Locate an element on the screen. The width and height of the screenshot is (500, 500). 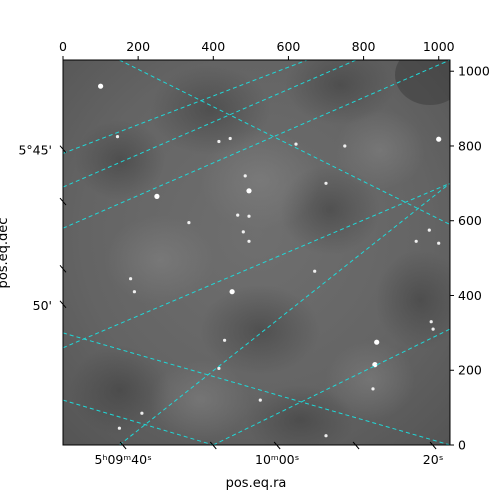
y-axis-label: pos.eq.dec is located at coordinates (5, 253).